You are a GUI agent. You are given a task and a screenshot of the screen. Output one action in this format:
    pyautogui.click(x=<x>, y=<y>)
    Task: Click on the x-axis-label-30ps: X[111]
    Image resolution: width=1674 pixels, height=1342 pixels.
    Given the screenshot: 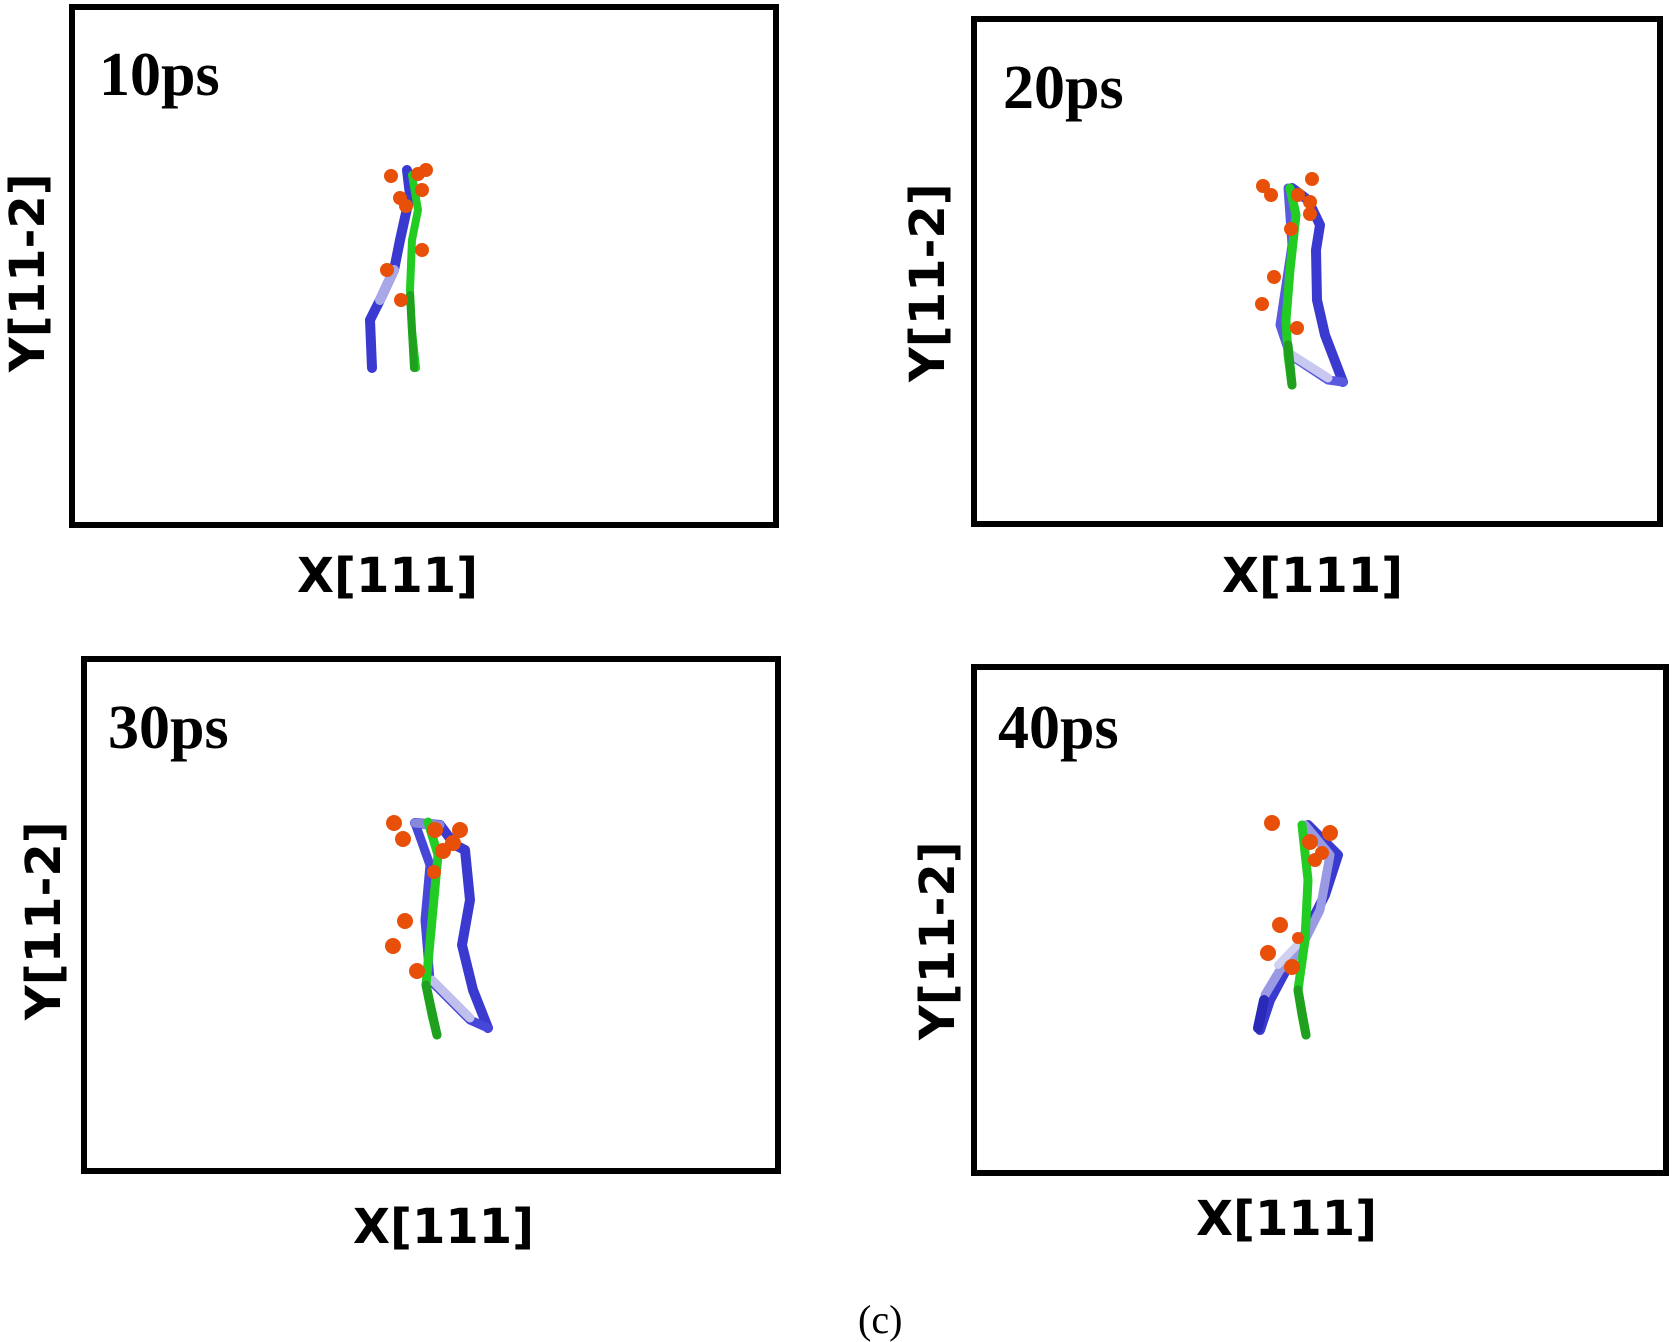 What is the action you would take?
    pyautogui.click(x=444, y=1227)
    